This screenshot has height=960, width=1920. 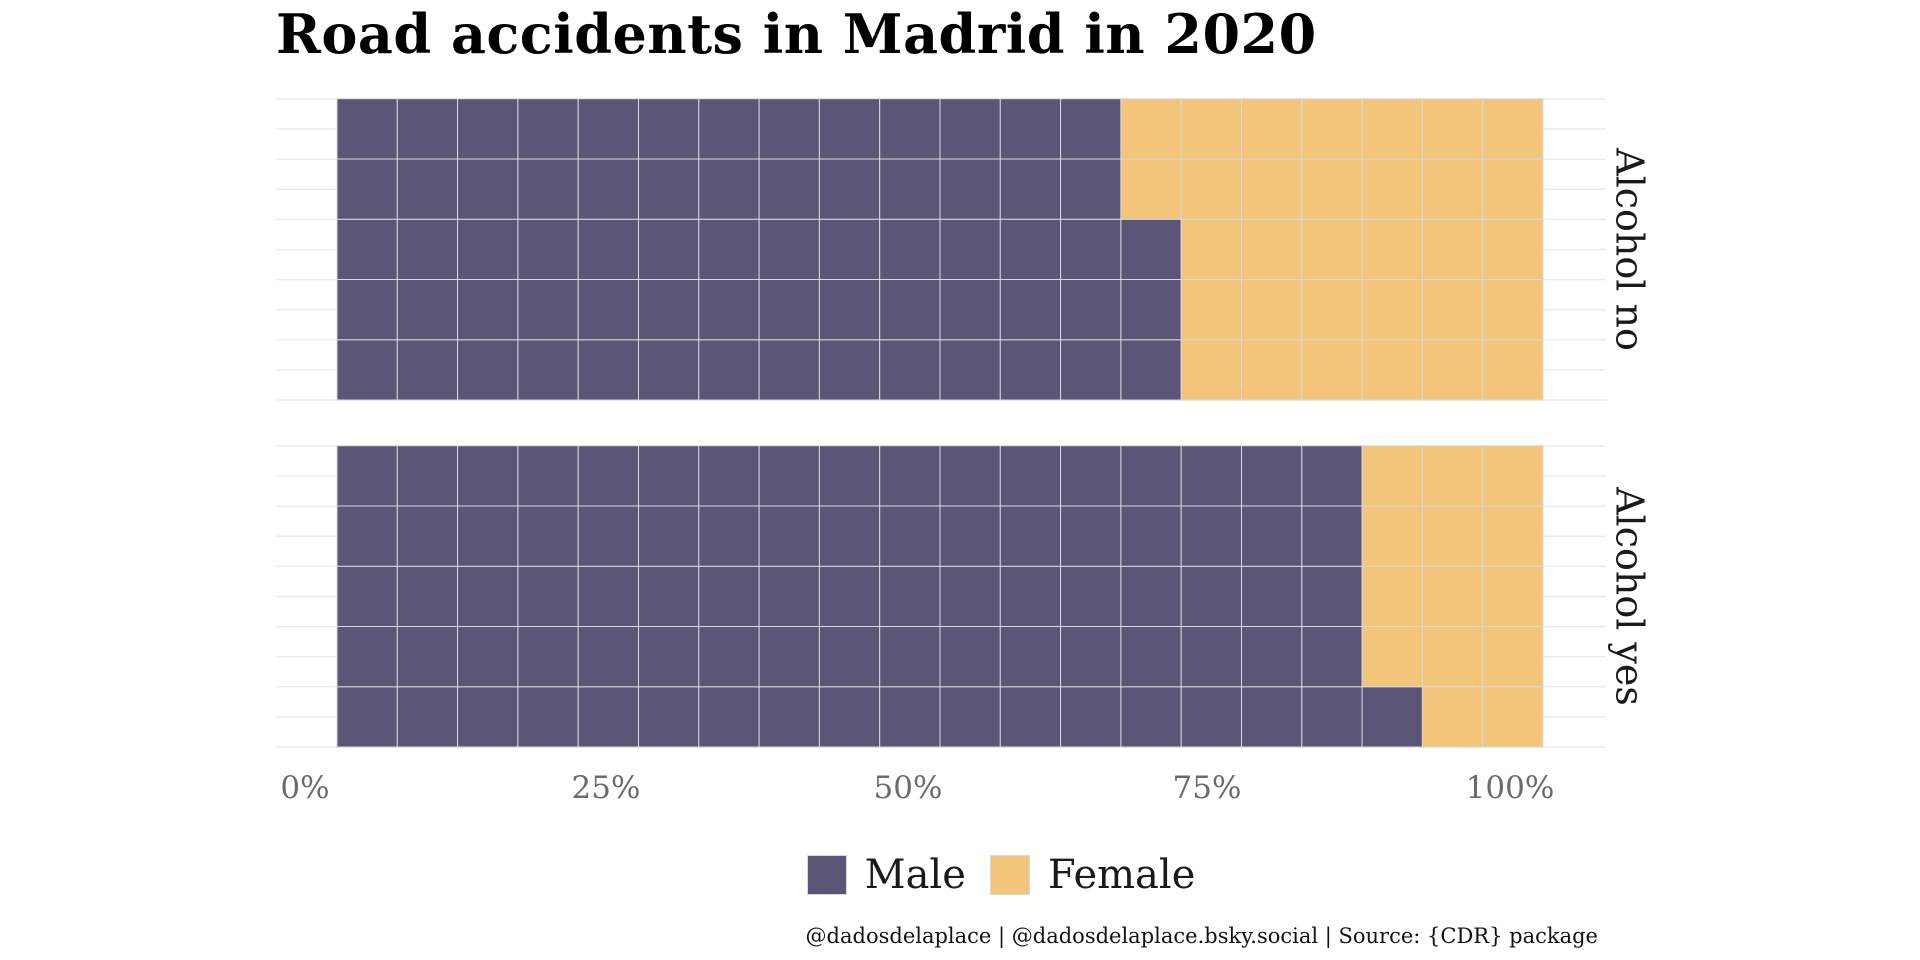 What do you see at coordinates (796, 34) in the screenshot?
I see `chart-title: Road accidents in Madrid in 2020` at bounding box center [796, 34].